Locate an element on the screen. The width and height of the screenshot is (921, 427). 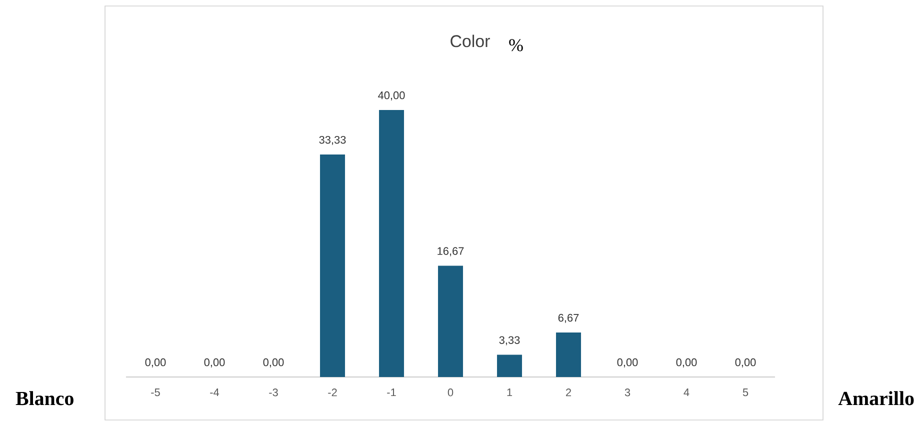
x-tick-label: -2 is located at coordinates (332, 392).